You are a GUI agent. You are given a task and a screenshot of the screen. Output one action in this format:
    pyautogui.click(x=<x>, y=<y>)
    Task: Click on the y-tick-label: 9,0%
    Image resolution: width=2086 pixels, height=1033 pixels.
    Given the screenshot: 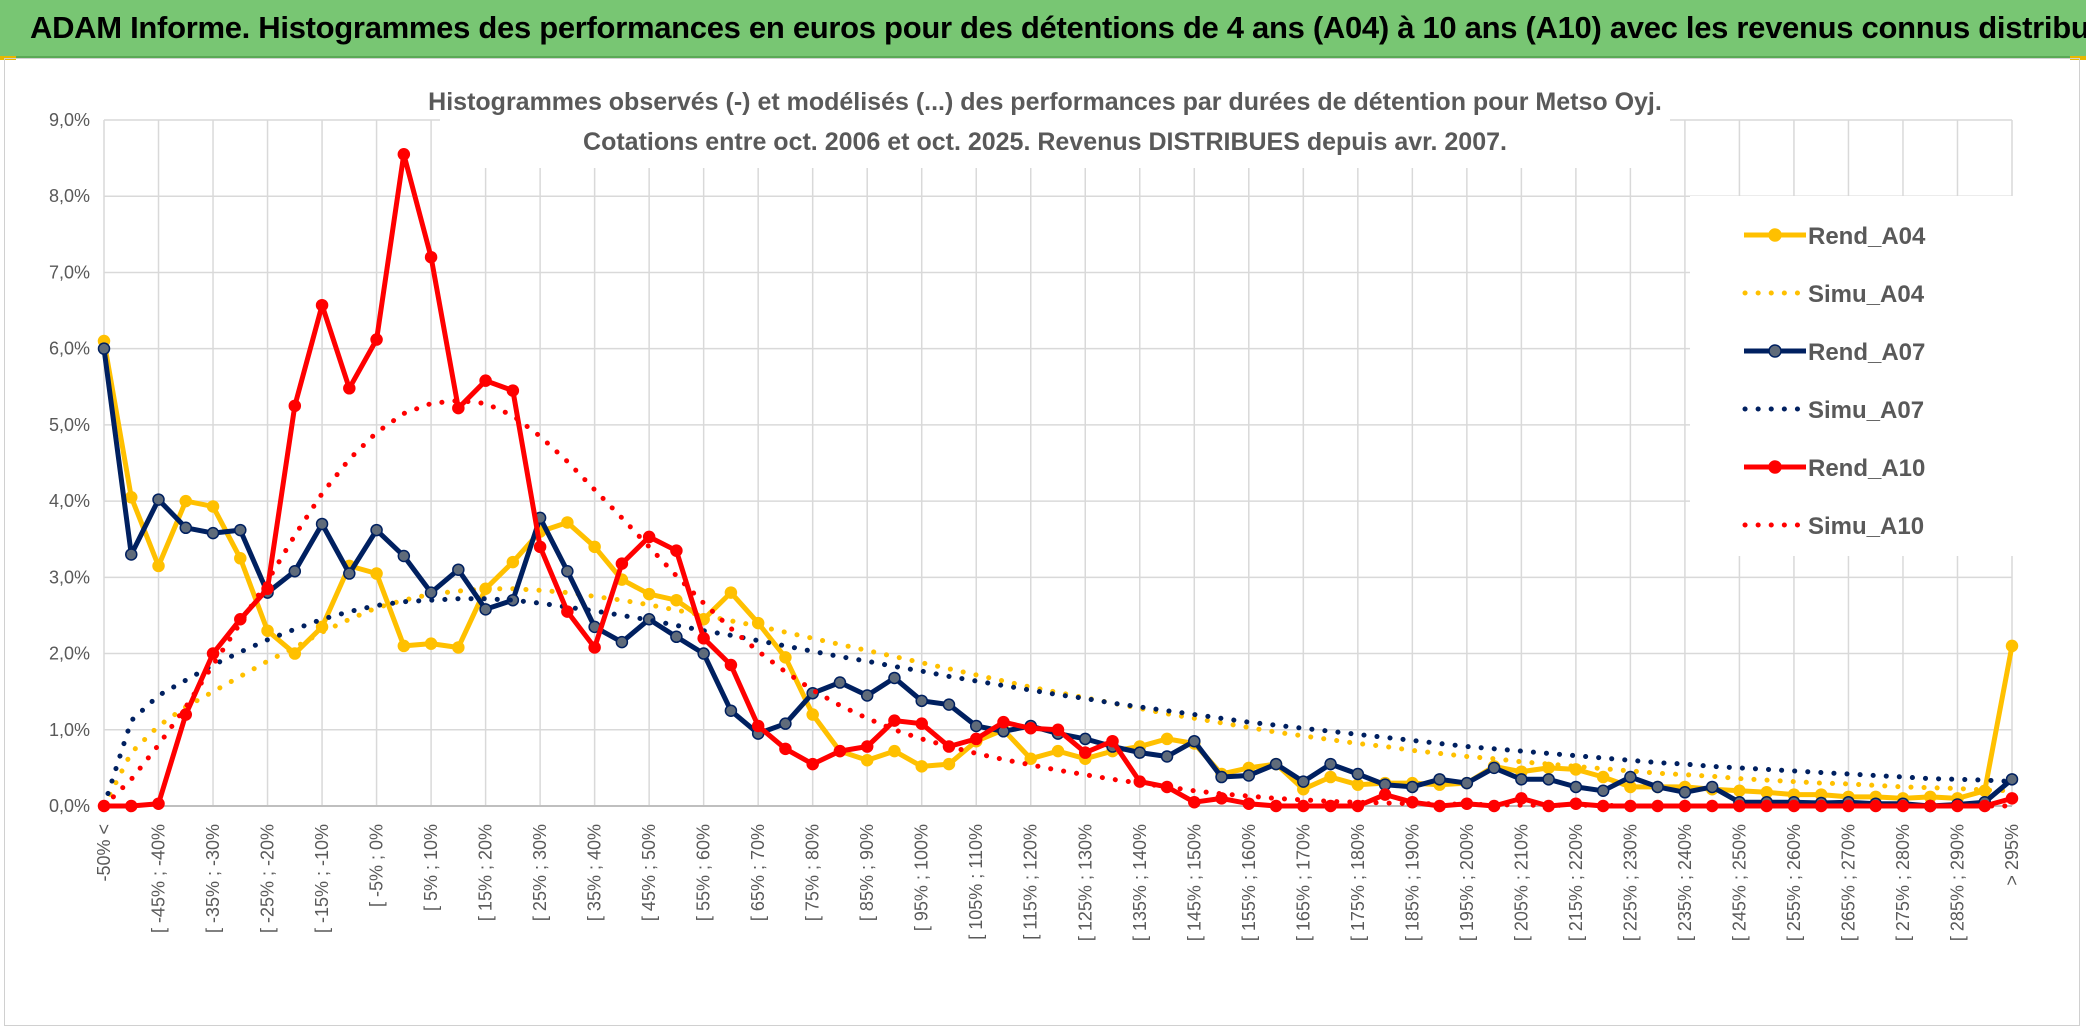 What is the action you would take?
    pyautogui.click(x=69, y=120)
    